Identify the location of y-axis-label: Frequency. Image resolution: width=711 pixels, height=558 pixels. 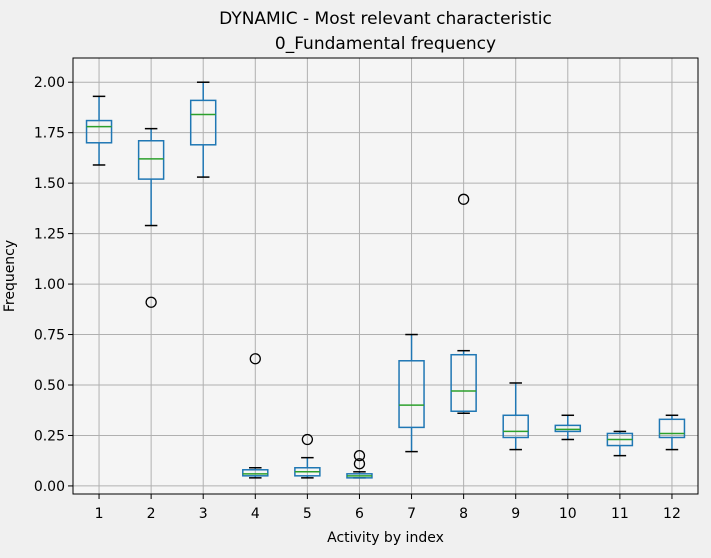
(10, 276).